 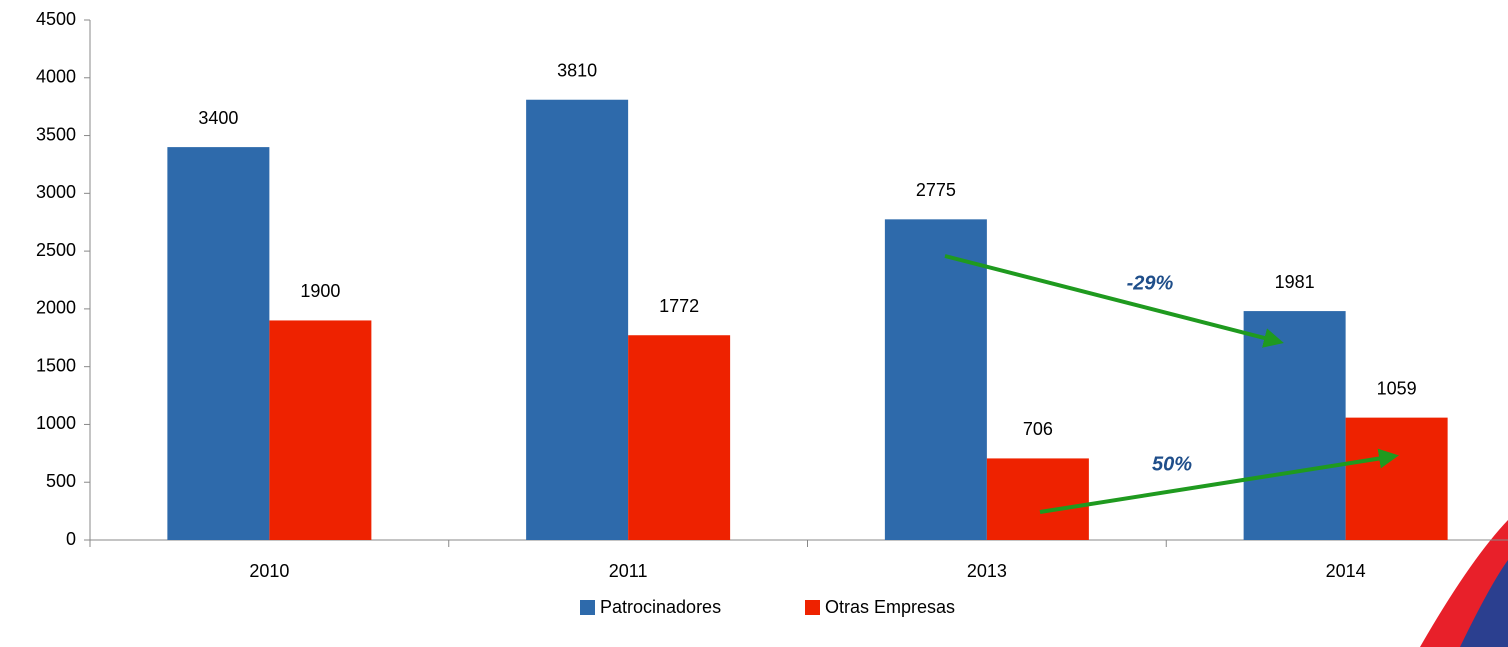 I want to click on annotation: -29%, so click(x=1150, y=283).